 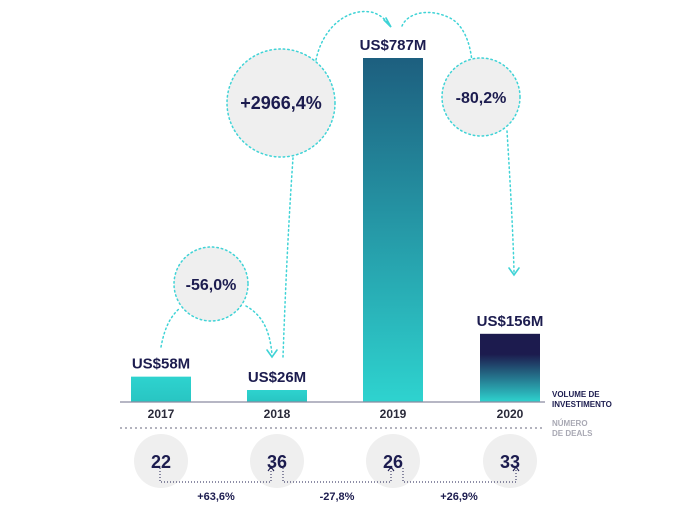 What do you see at coordinates (393, 414) in the screenshot?
I see `year-label-2019: 2019` at bounding box center [393, 414].